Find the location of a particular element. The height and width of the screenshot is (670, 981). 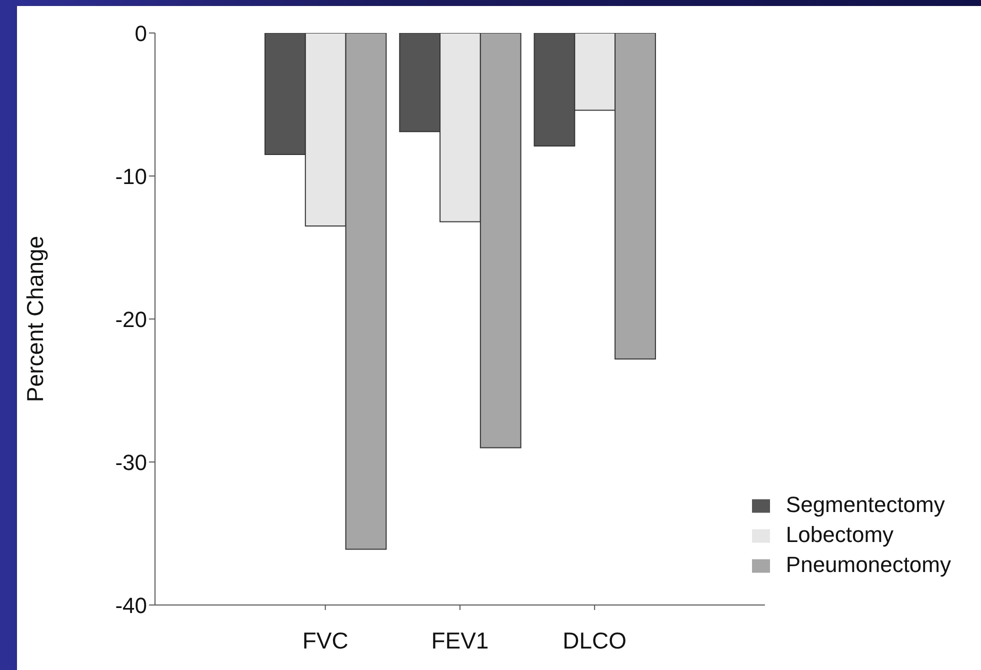

legend-label: Segmentectomy is located at coordinates (865, 504).